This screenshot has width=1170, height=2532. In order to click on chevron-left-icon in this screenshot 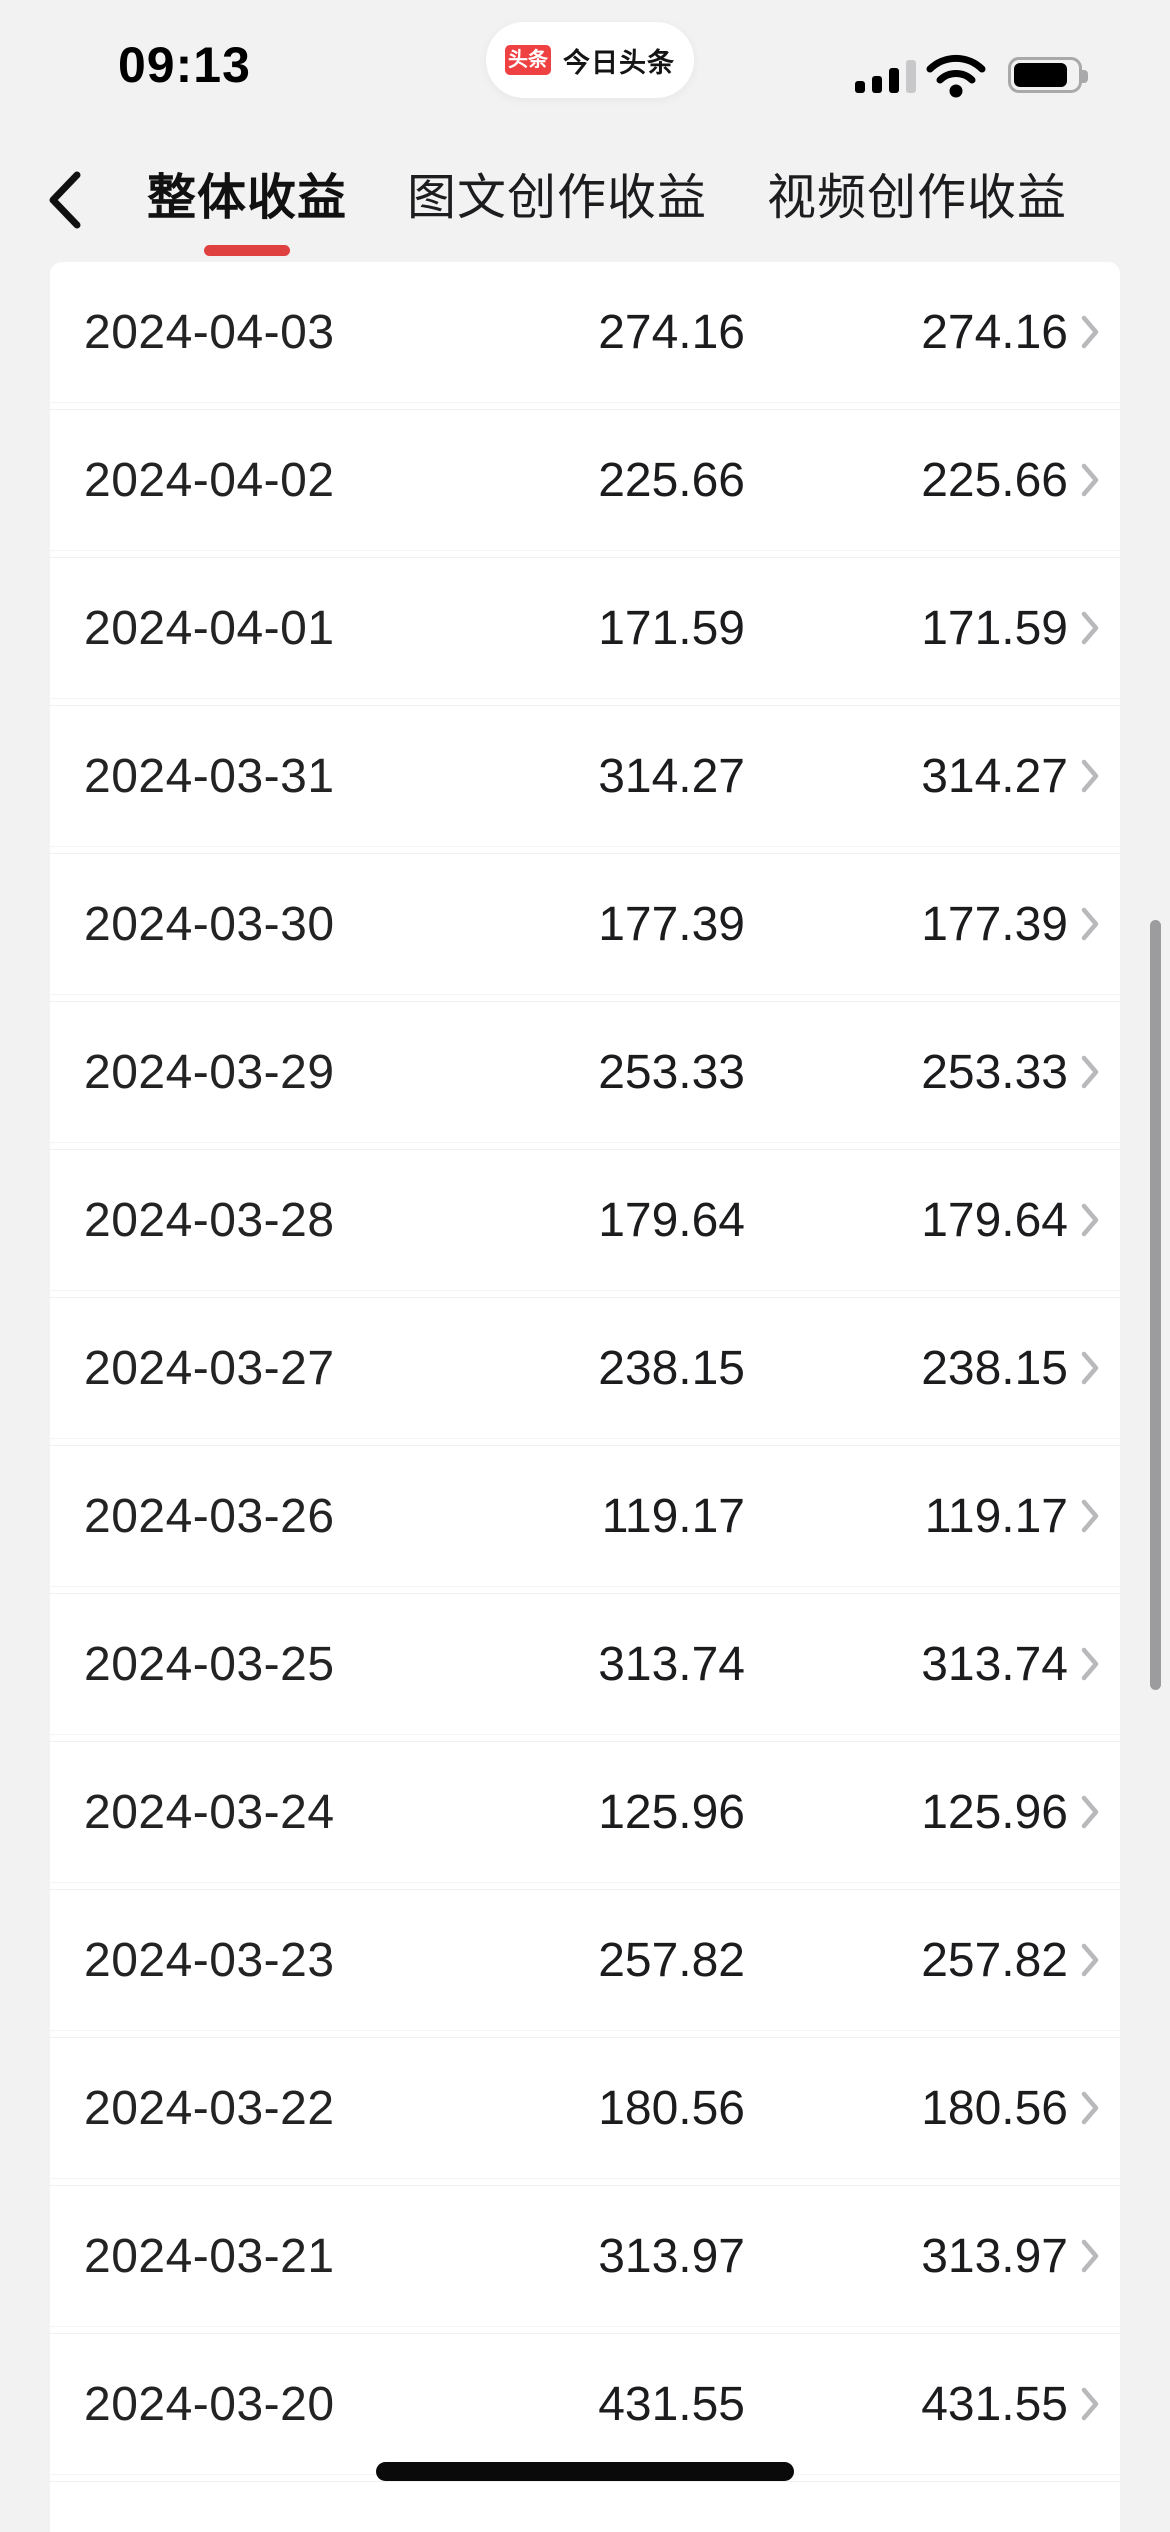, I will do `click(65, 200)`.